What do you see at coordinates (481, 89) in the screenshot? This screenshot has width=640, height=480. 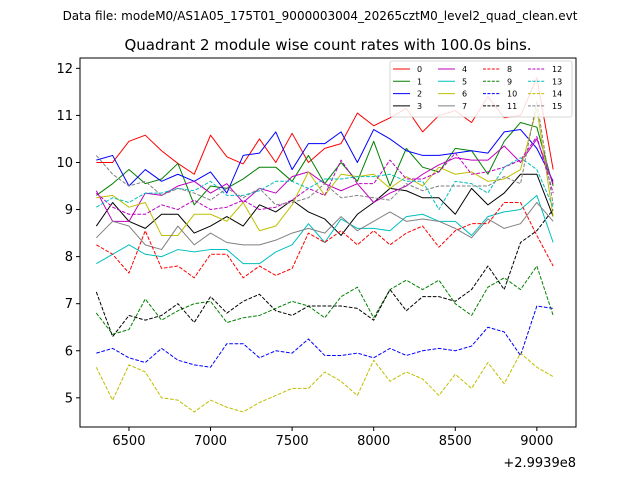 I see `legend-frame` at bounding box center [481, 89].